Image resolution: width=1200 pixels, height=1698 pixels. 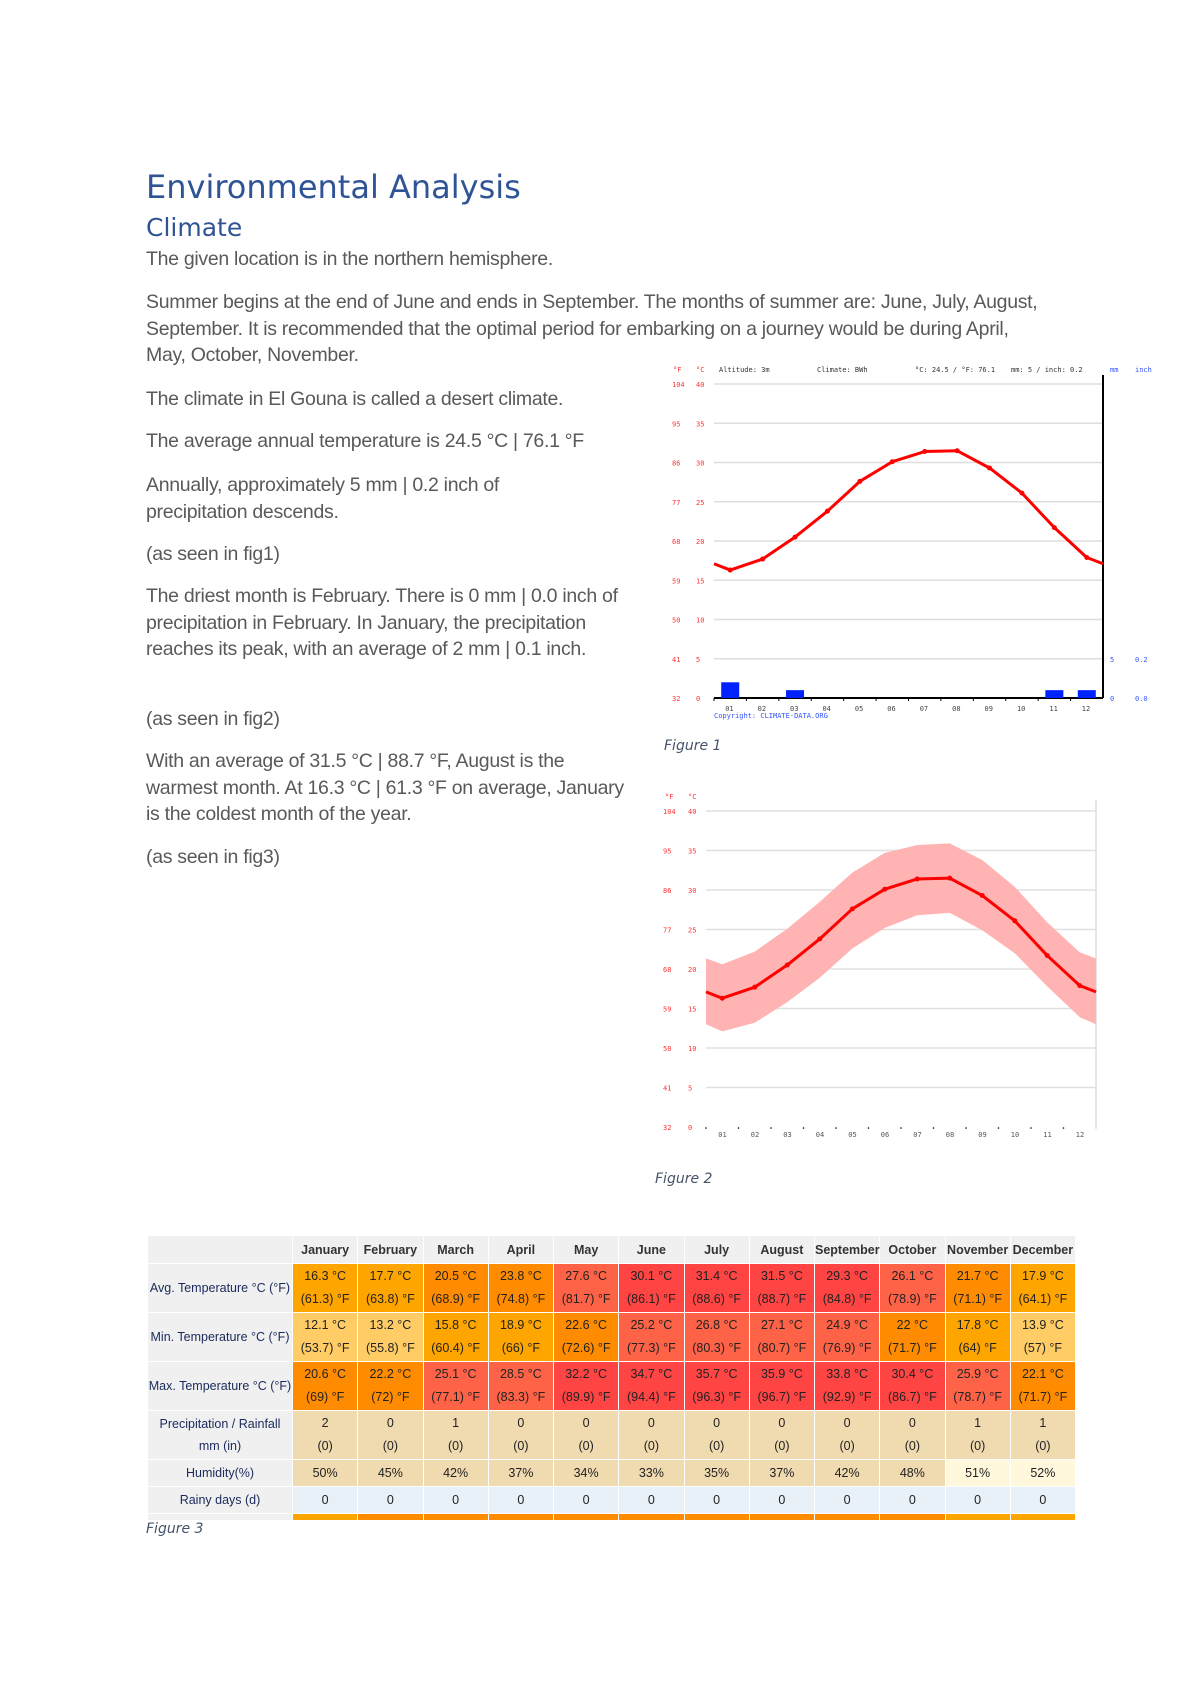 I want to click on copyright: Copyright: CLIMATE-DATA.ORG, so click(x=771, y=716).